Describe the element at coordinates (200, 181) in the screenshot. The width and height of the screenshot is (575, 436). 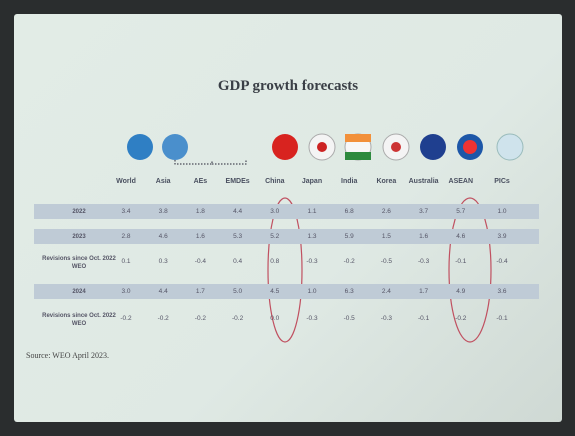
I see `column-header: AEs` at that location.